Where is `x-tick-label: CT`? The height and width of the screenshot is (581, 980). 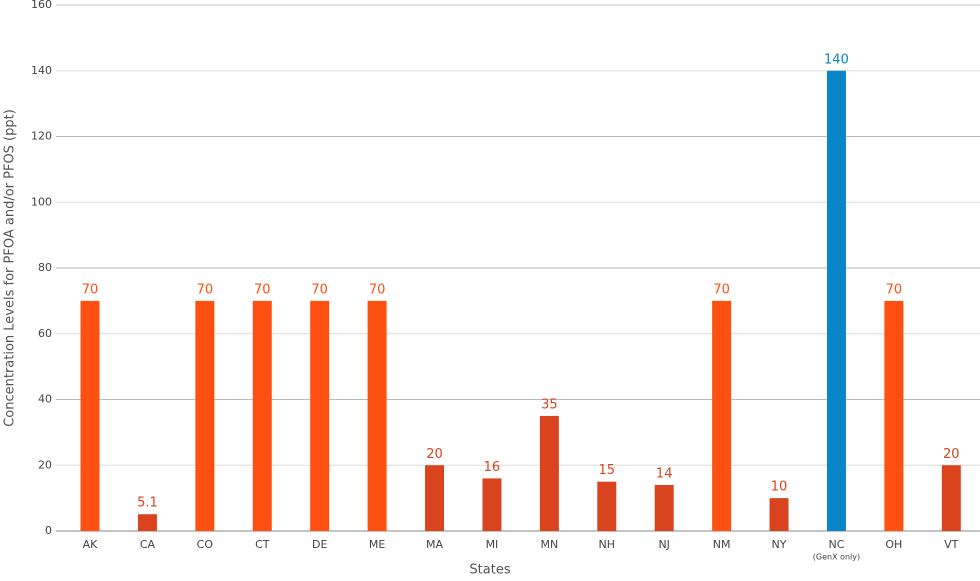
x-tick-label: CT is located at coordinates (262, 544).